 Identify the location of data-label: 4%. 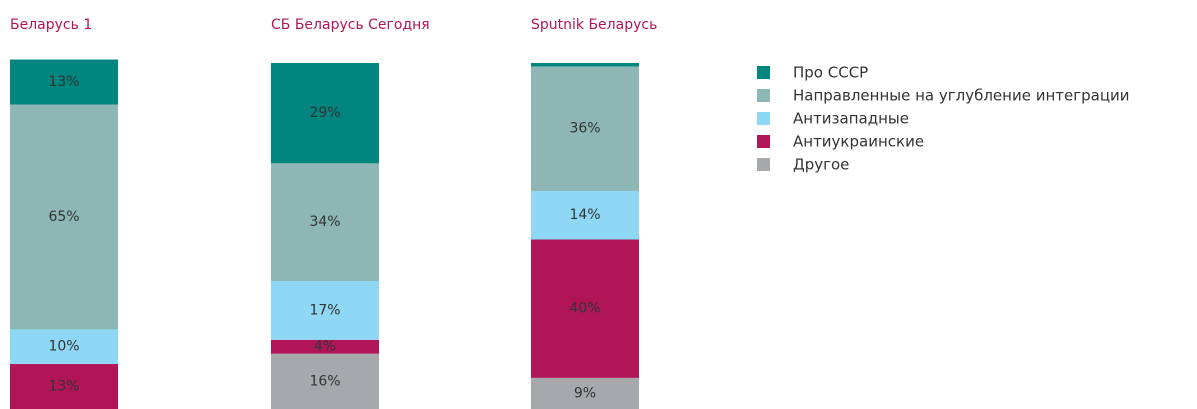
(325, 347).